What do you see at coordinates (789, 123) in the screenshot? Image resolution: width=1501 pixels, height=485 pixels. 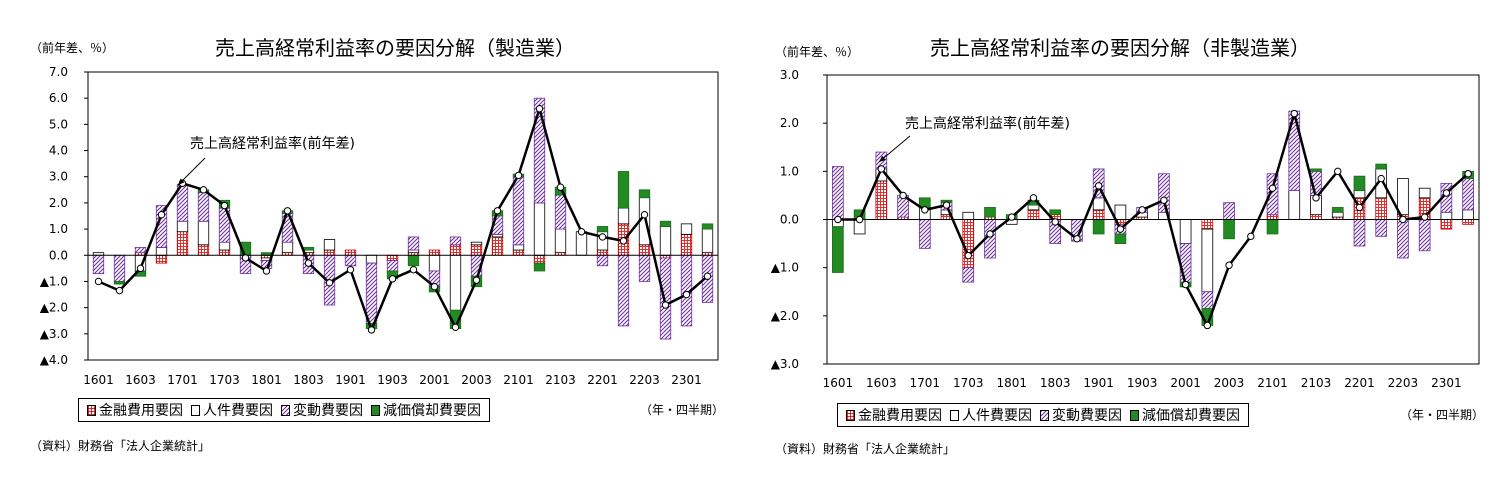 I see `y-tick-label: 2.0` at bounding box center [789, 123].